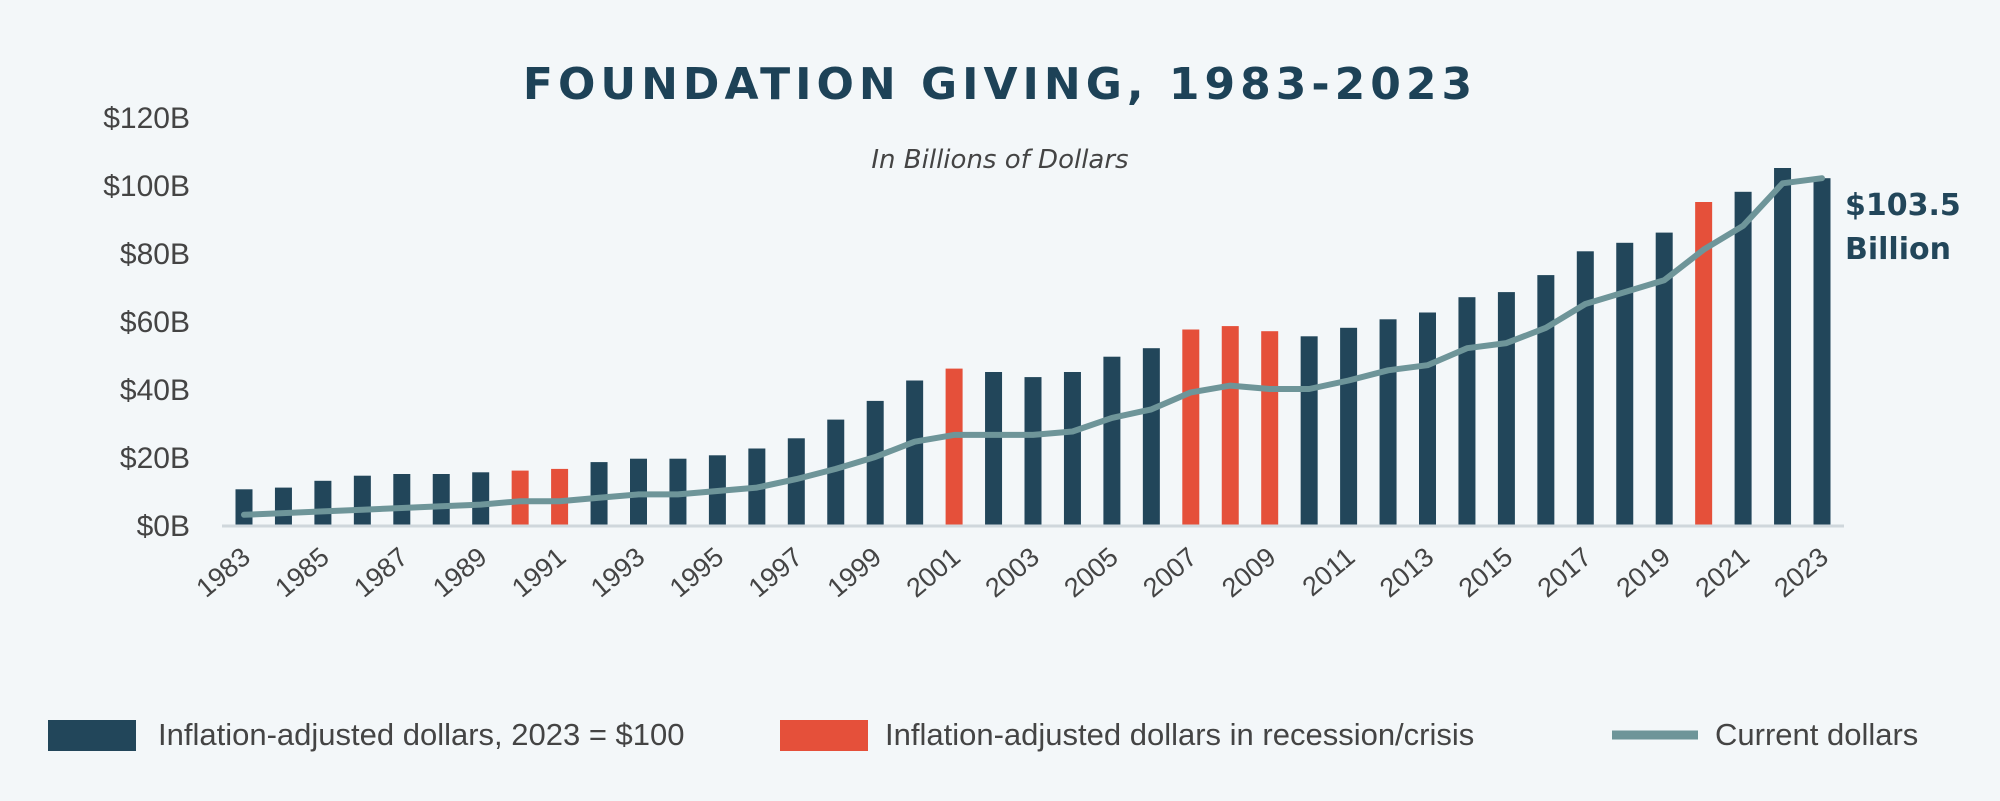 The width and height of the screenshot is (2000, 801). What do you see at coordinates (999, 160) in the screenshot?
I see `chart-subtitle: In Billions of Dollars` at bounding box center [999, 160].